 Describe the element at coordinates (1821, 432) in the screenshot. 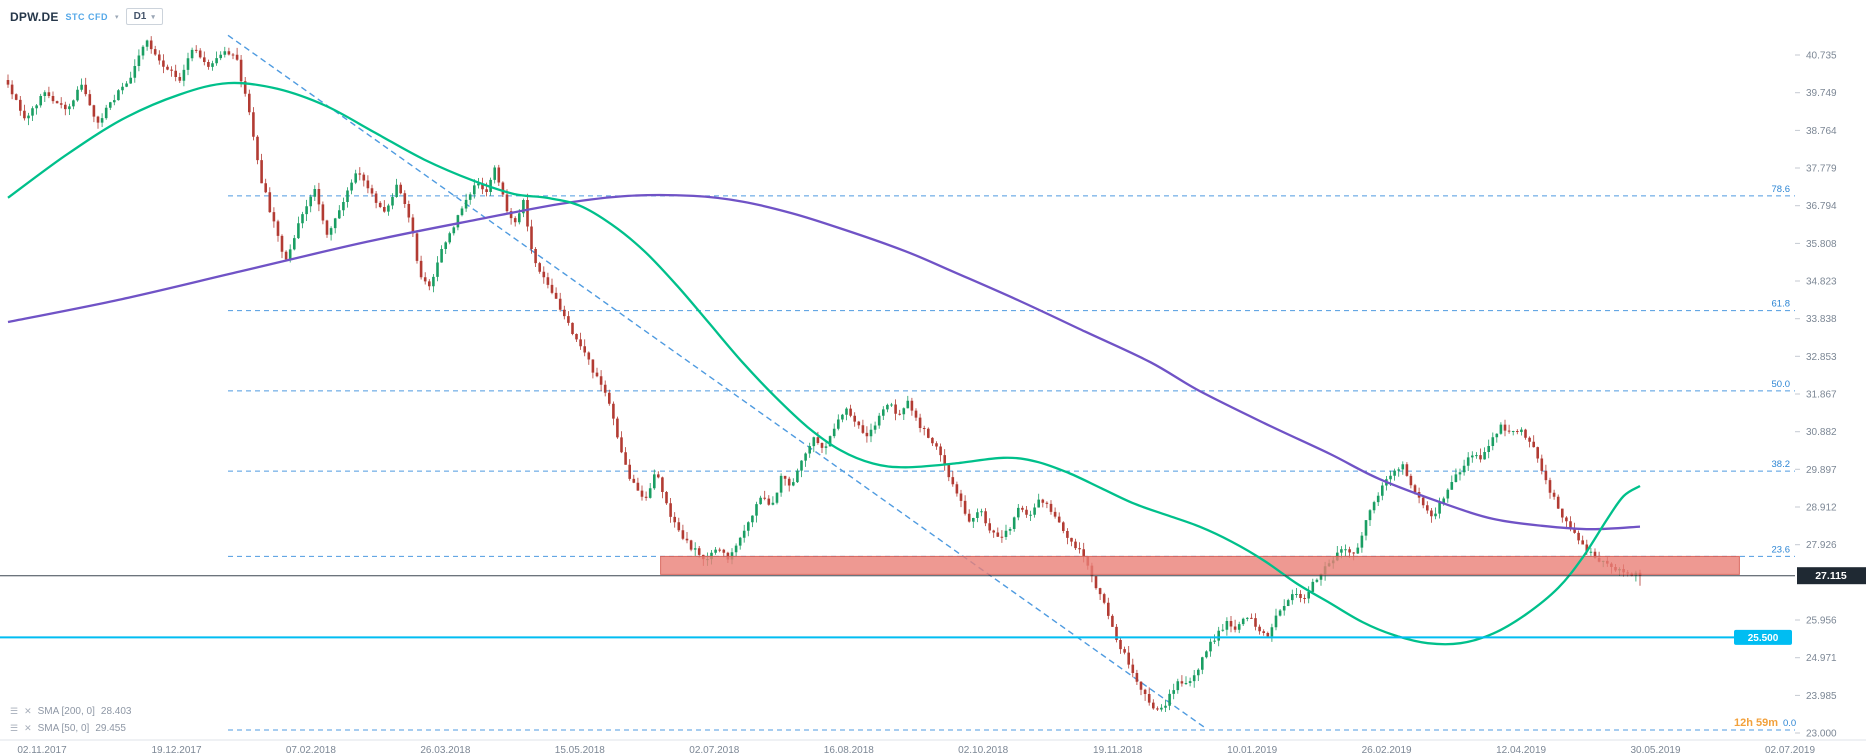

I see `price-axis-label: 30.882` at that location.